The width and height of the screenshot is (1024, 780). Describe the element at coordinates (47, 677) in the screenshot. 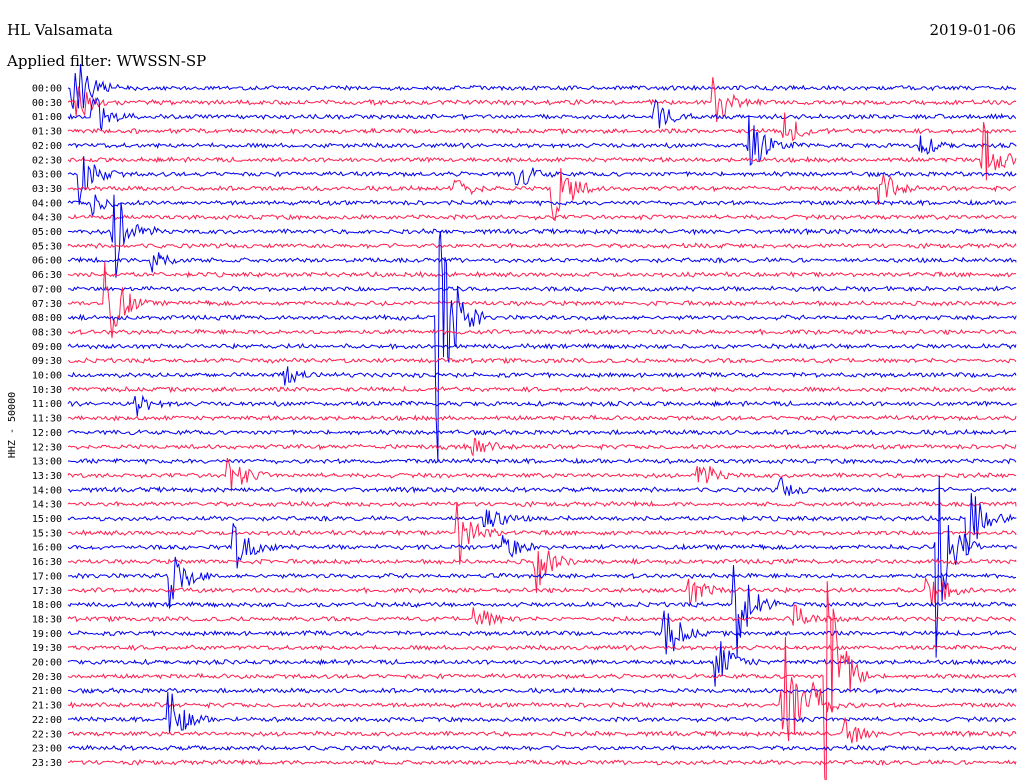

I see `time-label-2030: 20:30` at that location.